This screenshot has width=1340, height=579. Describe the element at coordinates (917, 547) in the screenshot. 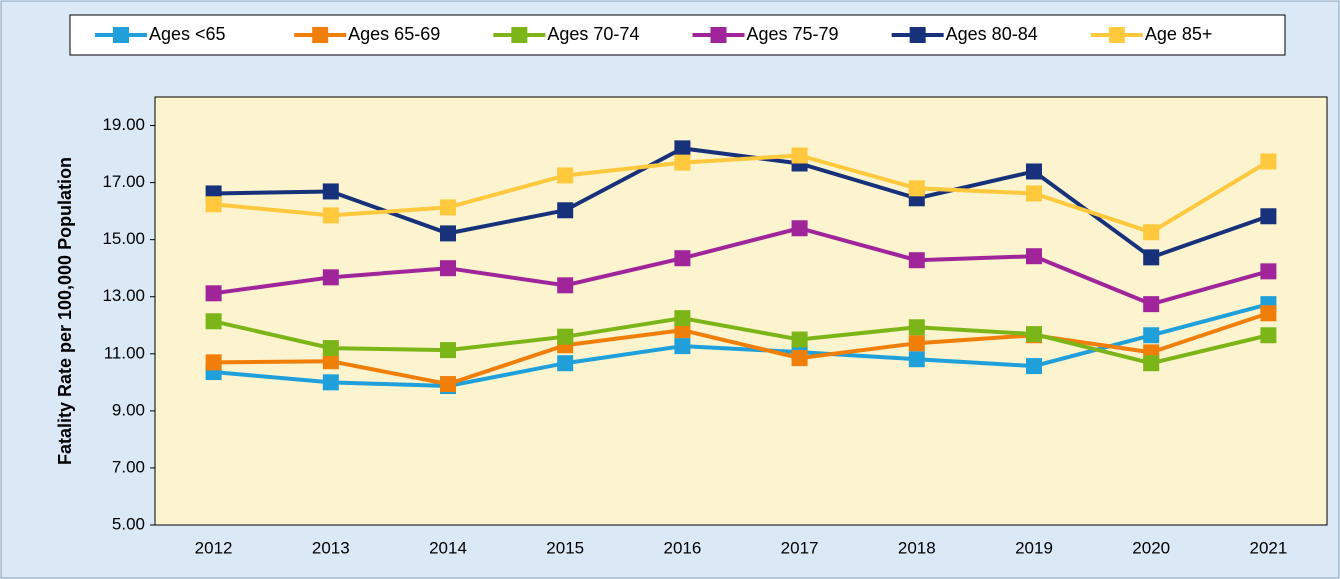

I see `x-tick-label: 2018` at that location.